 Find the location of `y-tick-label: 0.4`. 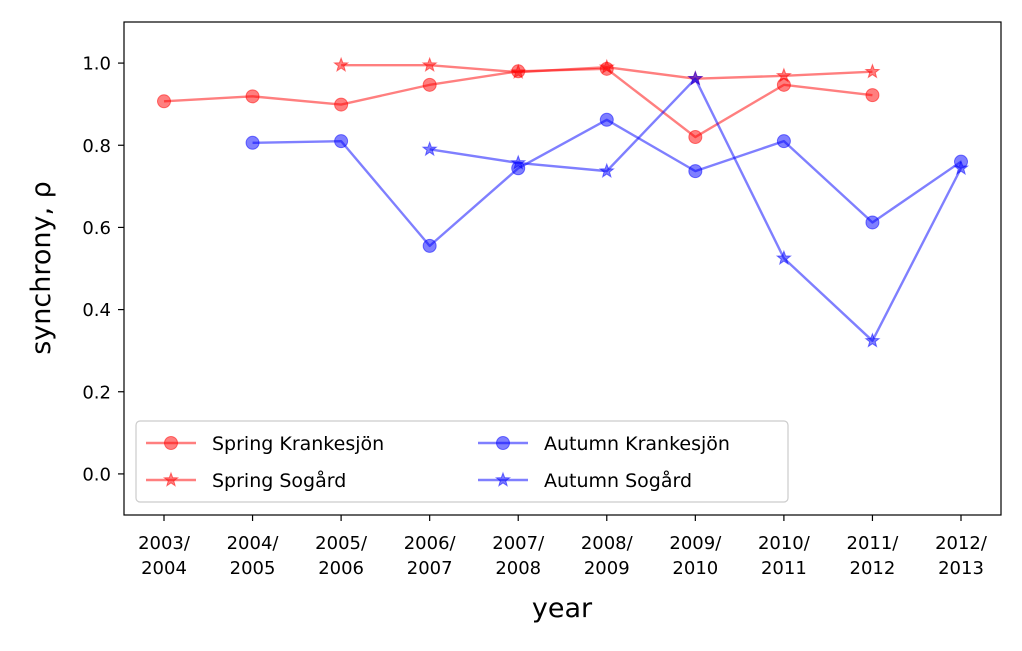

y-tick-label: 0.4 is located at coordinates (96, 310).